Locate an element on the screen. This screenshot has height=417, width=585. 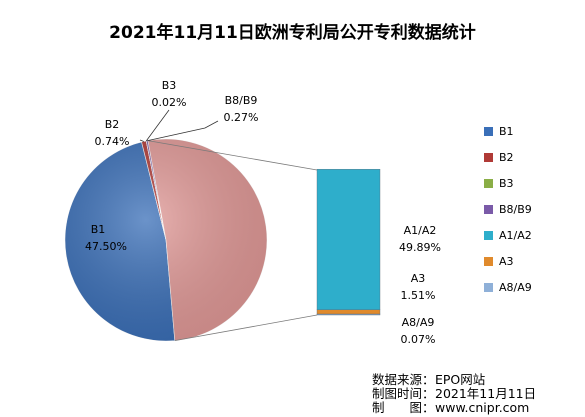
legend-label-b2: B2 is located at coordinates (506, 157).